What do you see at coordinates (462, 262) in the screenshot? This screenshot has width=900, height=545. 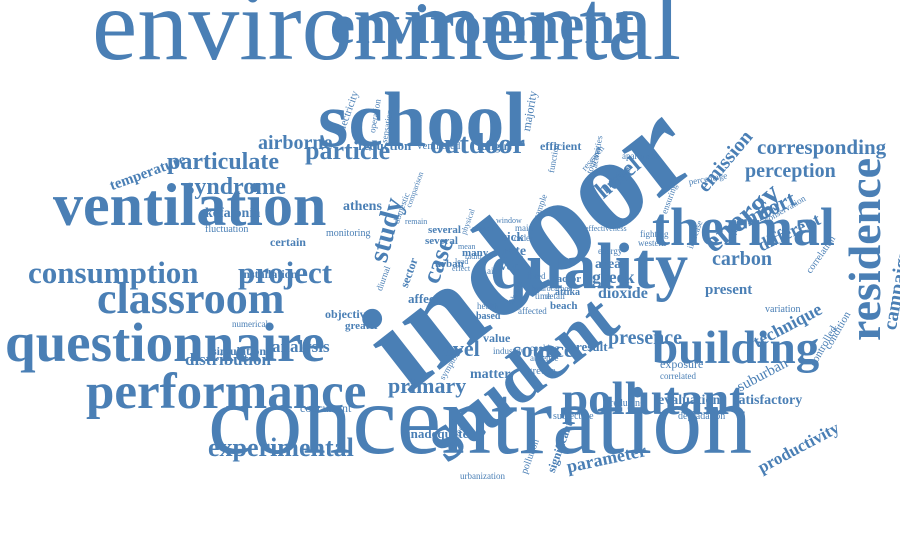 I see `cloud-word: lead` at bounding box center [462, 262].